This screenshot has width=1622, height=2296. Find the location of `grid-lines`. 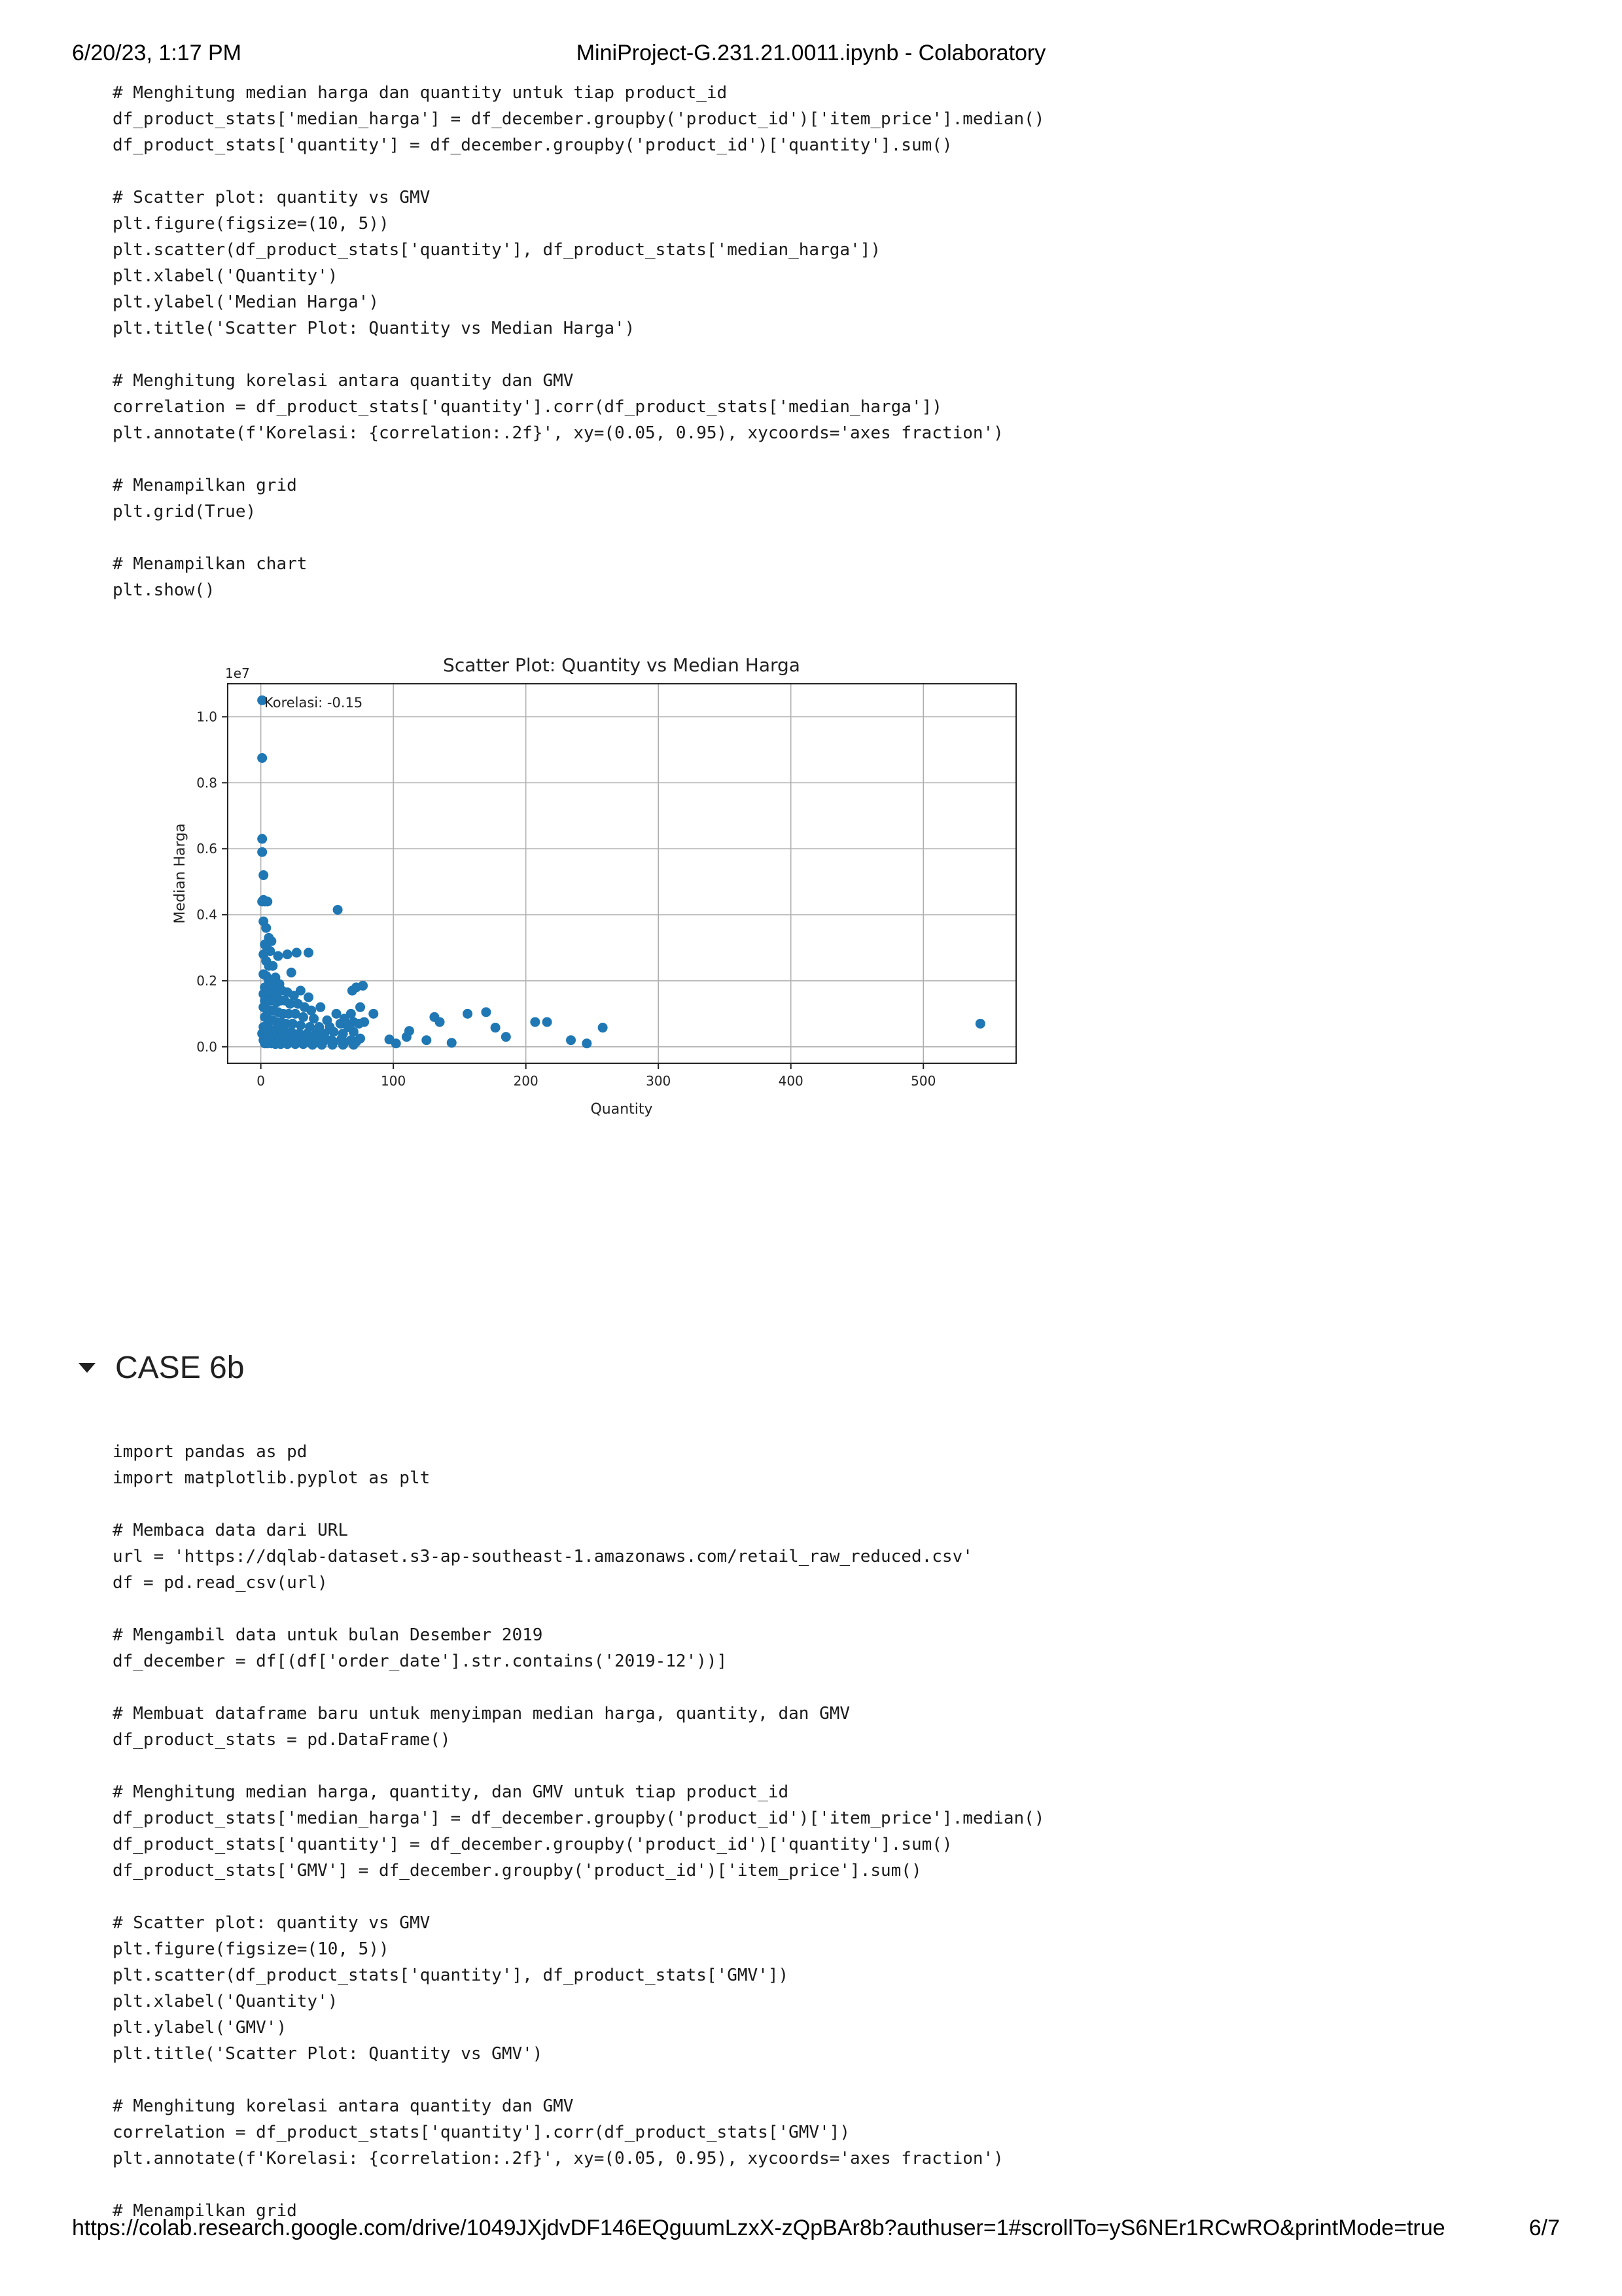

grid-lines is located at coordinates (622, 874).